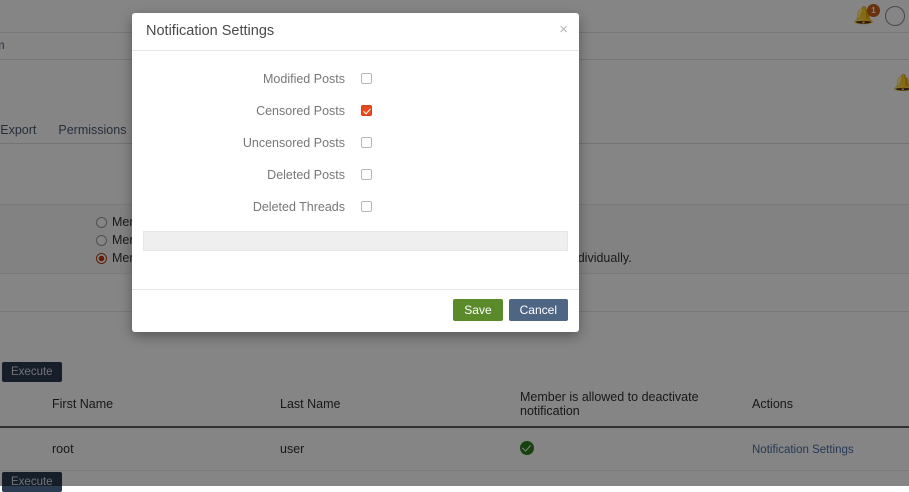 This screenshot has height=492, width=909. Describe the element at coordinates (366, 206) in the screenshot. I see `checkbox-deleted-threads` at that location.